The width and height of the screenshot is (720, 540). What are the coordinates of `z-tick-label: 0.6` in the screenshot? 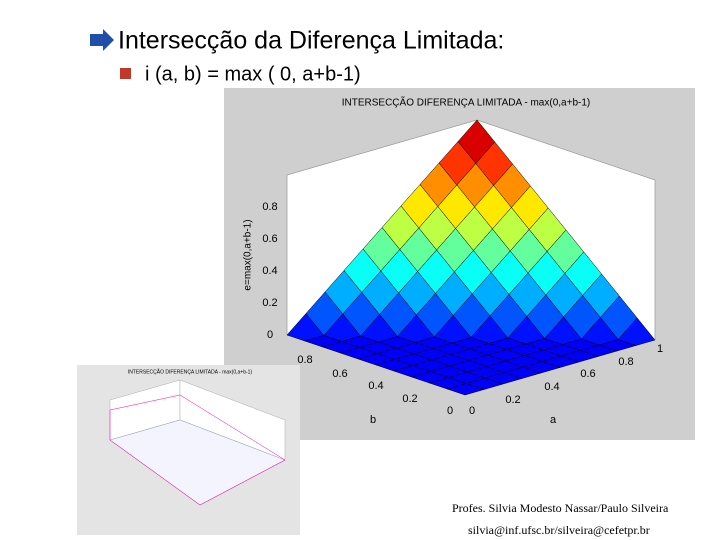 It's located at (269, 239).